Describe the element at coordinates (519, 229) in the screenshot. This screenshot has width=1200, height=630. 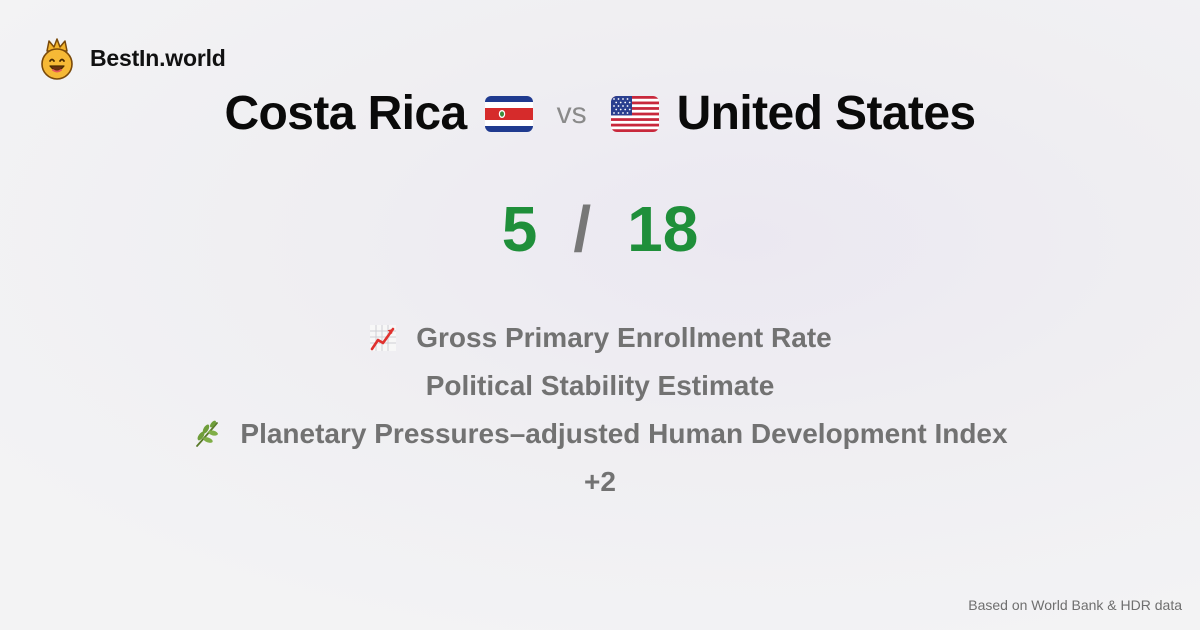
I see `left-score: 5` at that location.